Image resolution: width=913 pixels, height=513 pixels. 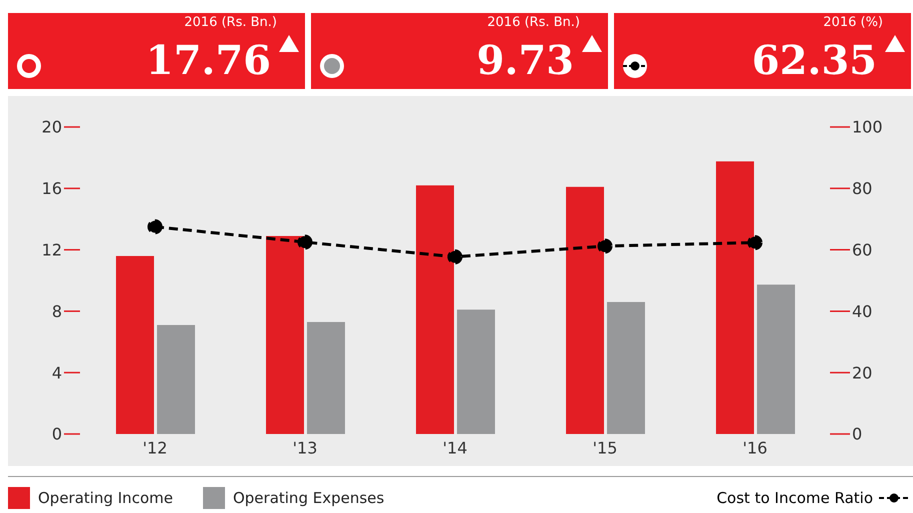 I want to click on x-tick-label: '16, so click(x=755, y=448).